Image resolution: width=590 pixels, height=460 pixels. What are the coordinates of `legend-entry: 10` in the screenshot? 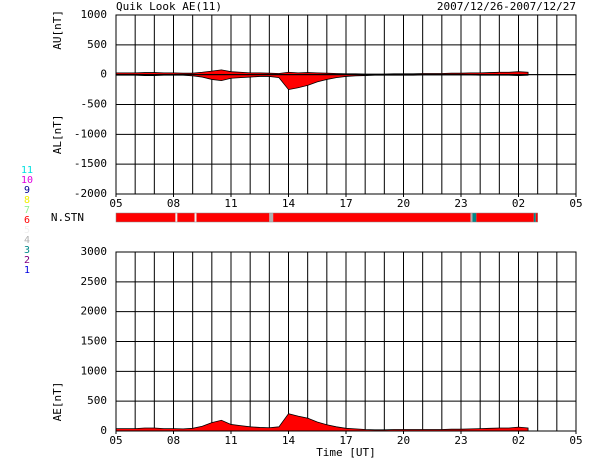 It's located at (27, 180).